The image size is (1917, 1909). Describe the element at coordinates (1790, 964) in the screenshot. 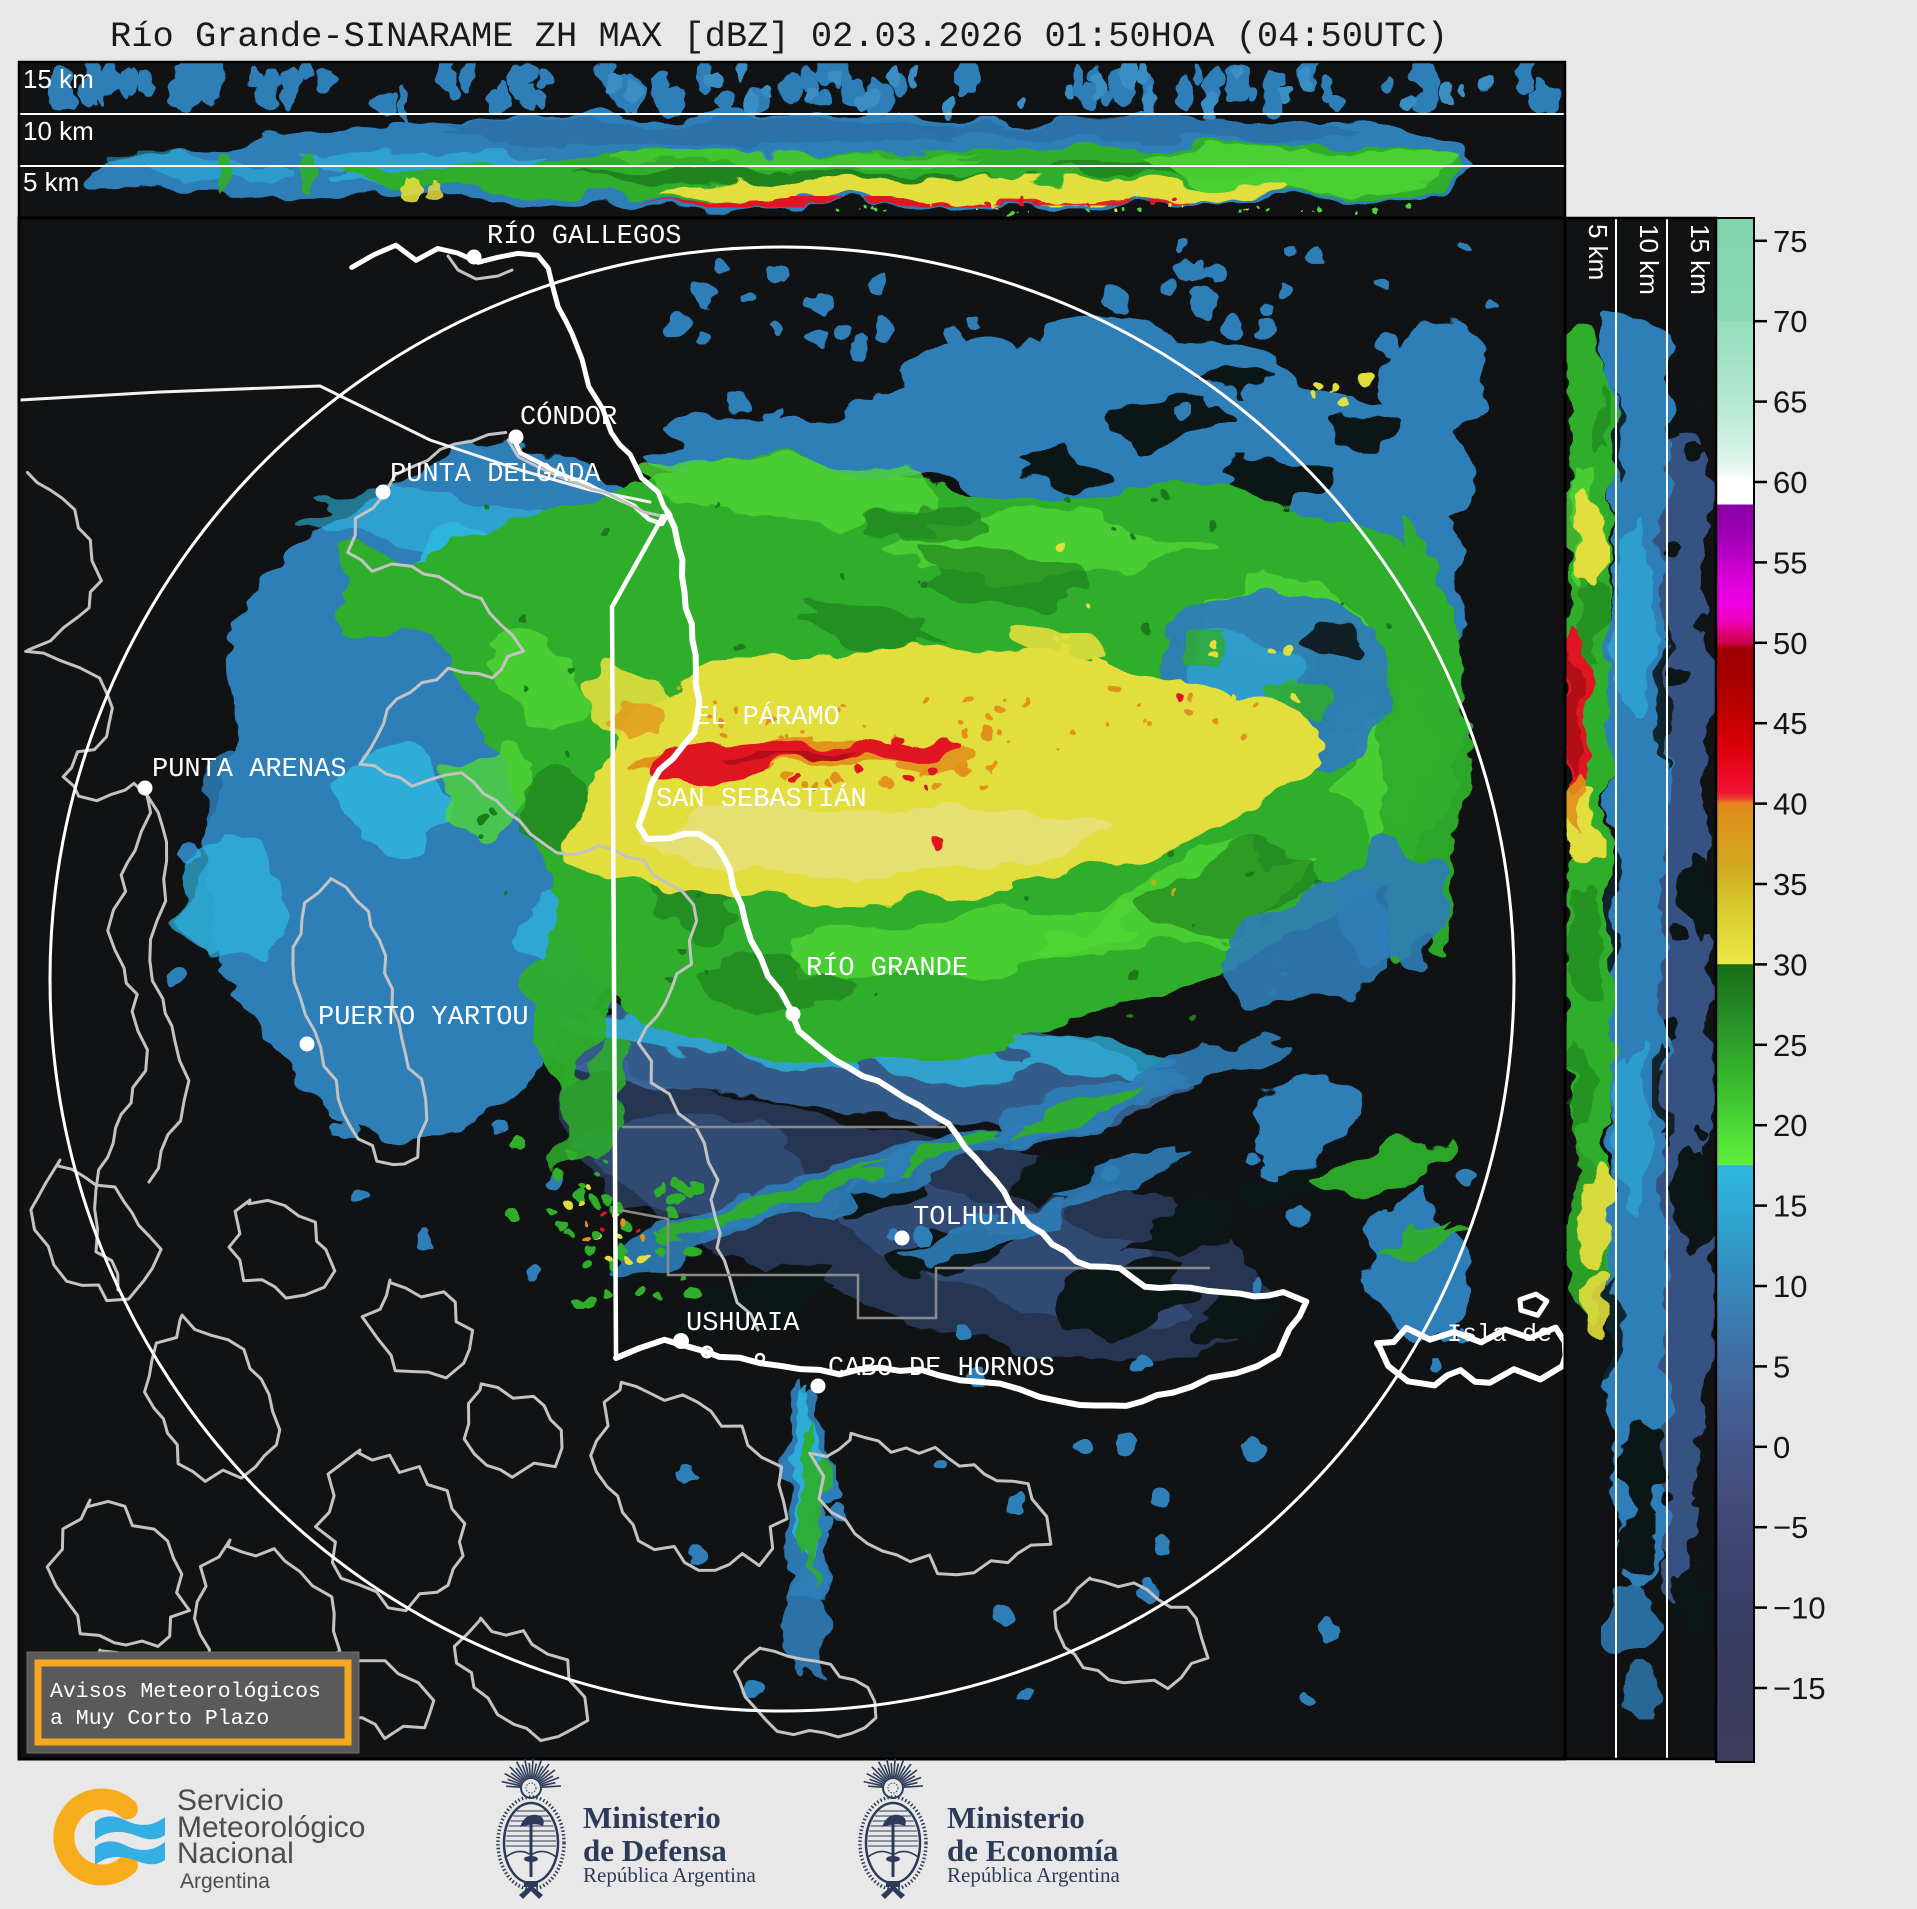

I see `svg-text: 30` at that location.